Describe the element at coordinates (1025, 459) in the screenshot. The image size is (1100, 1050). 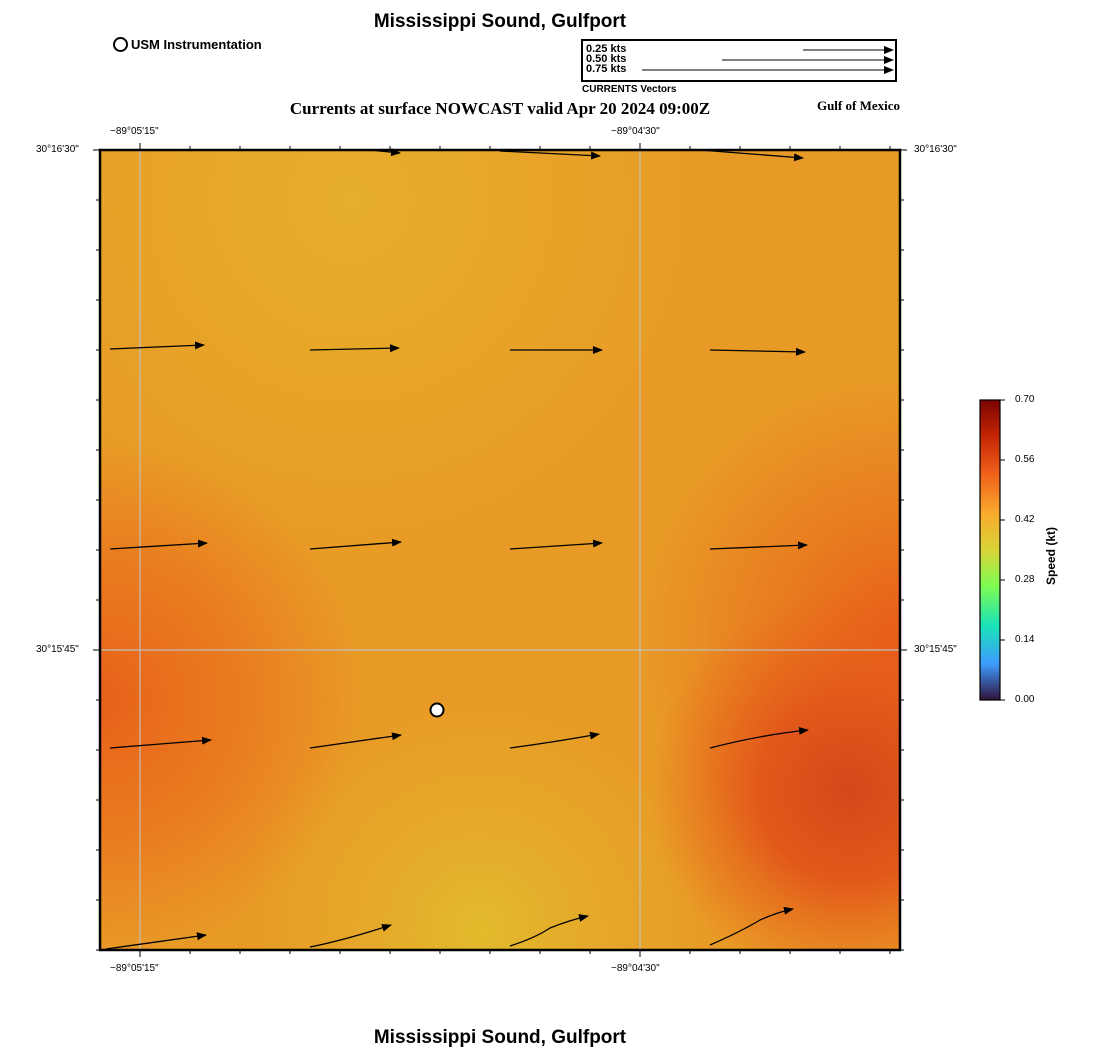
I see `colorbar-tick-label: 0.56` at that location.